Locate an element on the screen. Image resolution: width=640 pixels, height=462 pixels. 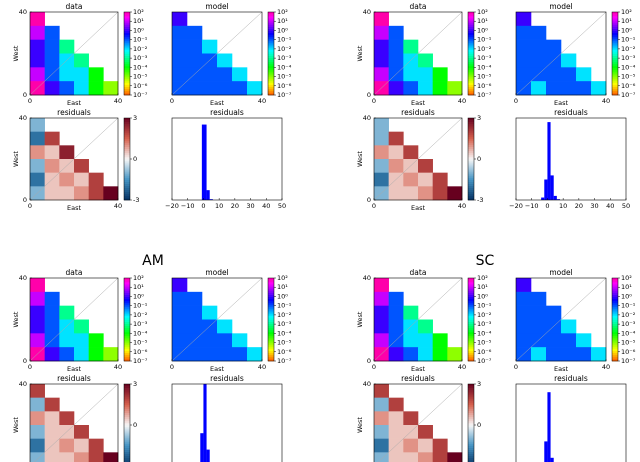
panel-title: residuals is located at coordinates (227, 112).